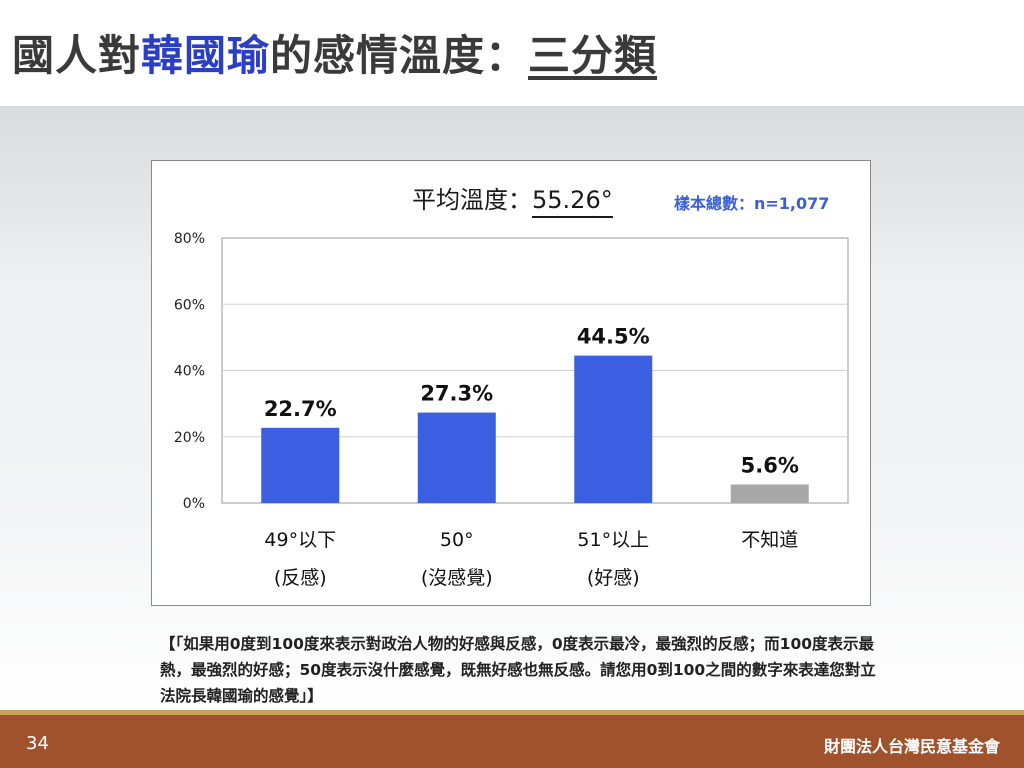  Describe the element at coordinates (512, 712) in the screenshot. I see `footer-stripe` at that location.